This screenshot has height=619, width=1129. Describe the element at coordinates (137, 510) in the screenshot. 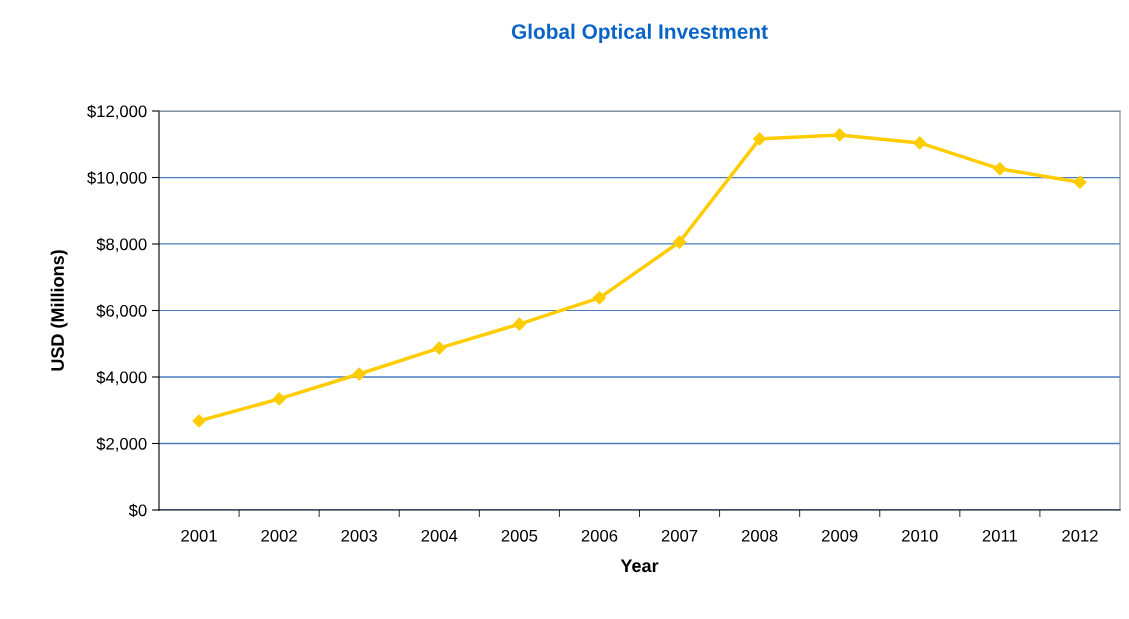

I see `y-tick-label: $0` at that location.